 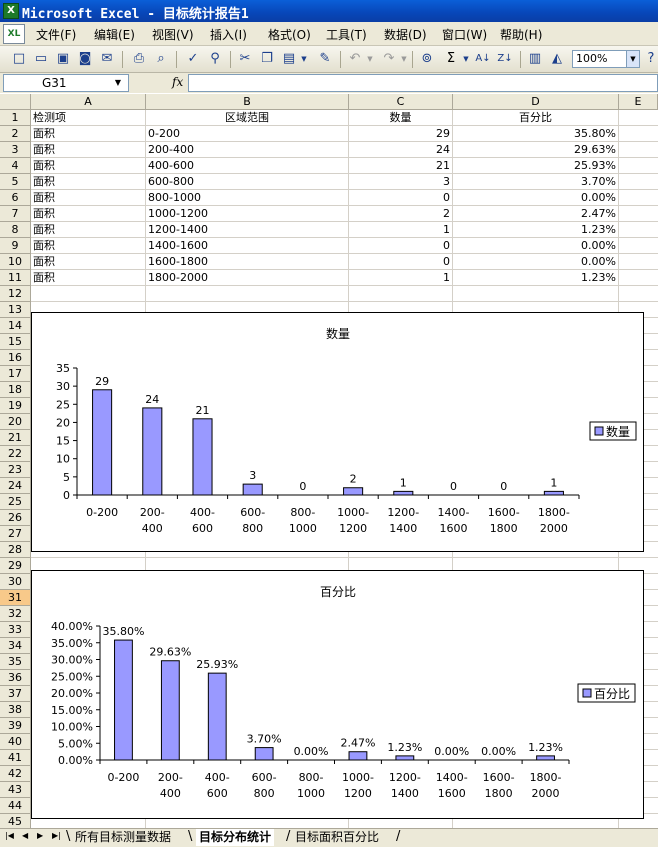 I want to click on row-header: 39, so click(x=15, y=726).